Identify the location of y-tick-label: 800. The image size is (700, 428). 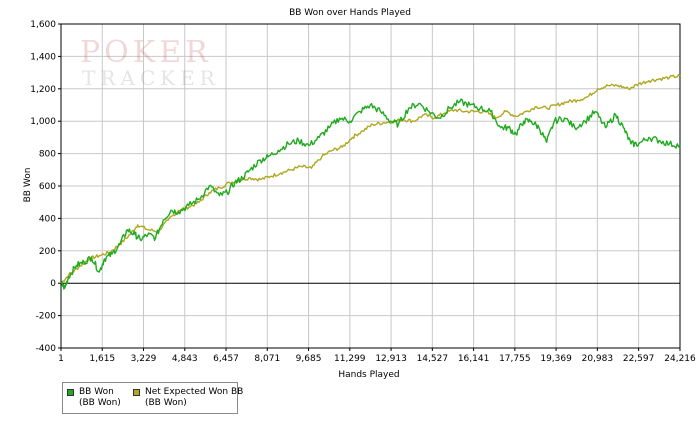
(47, 155).